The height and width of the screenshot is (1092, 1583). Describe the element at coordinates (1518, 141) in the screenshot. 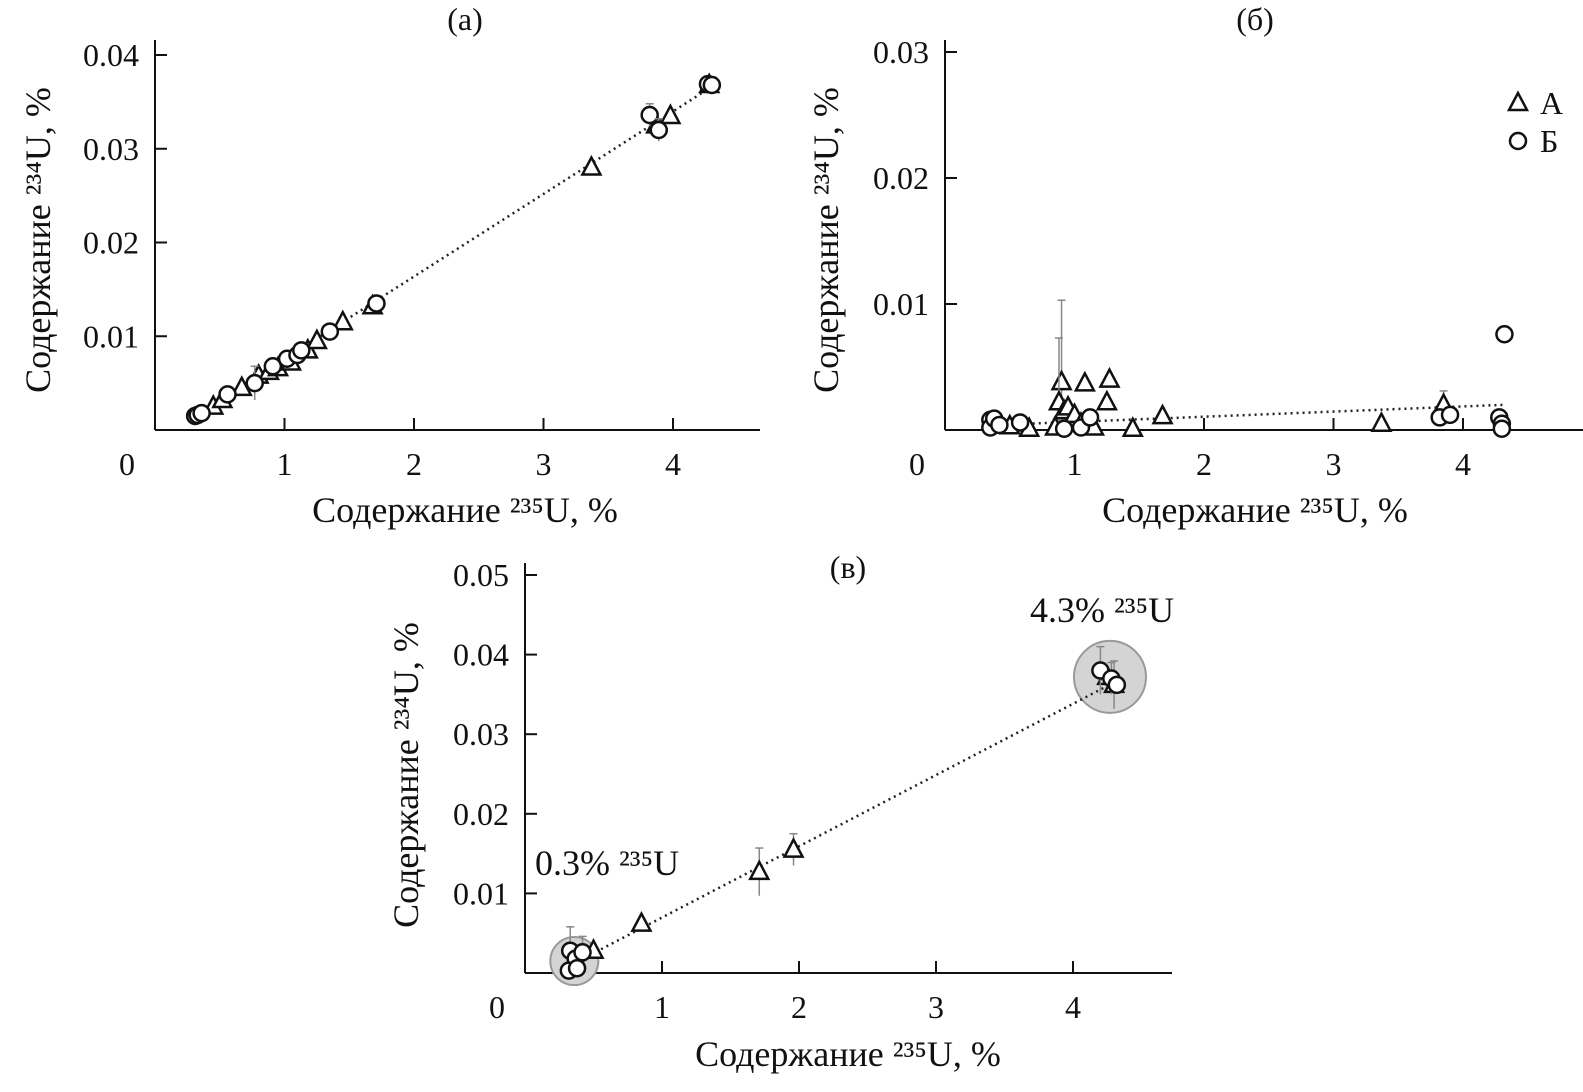

I see `legend-circle-icon` at that location.